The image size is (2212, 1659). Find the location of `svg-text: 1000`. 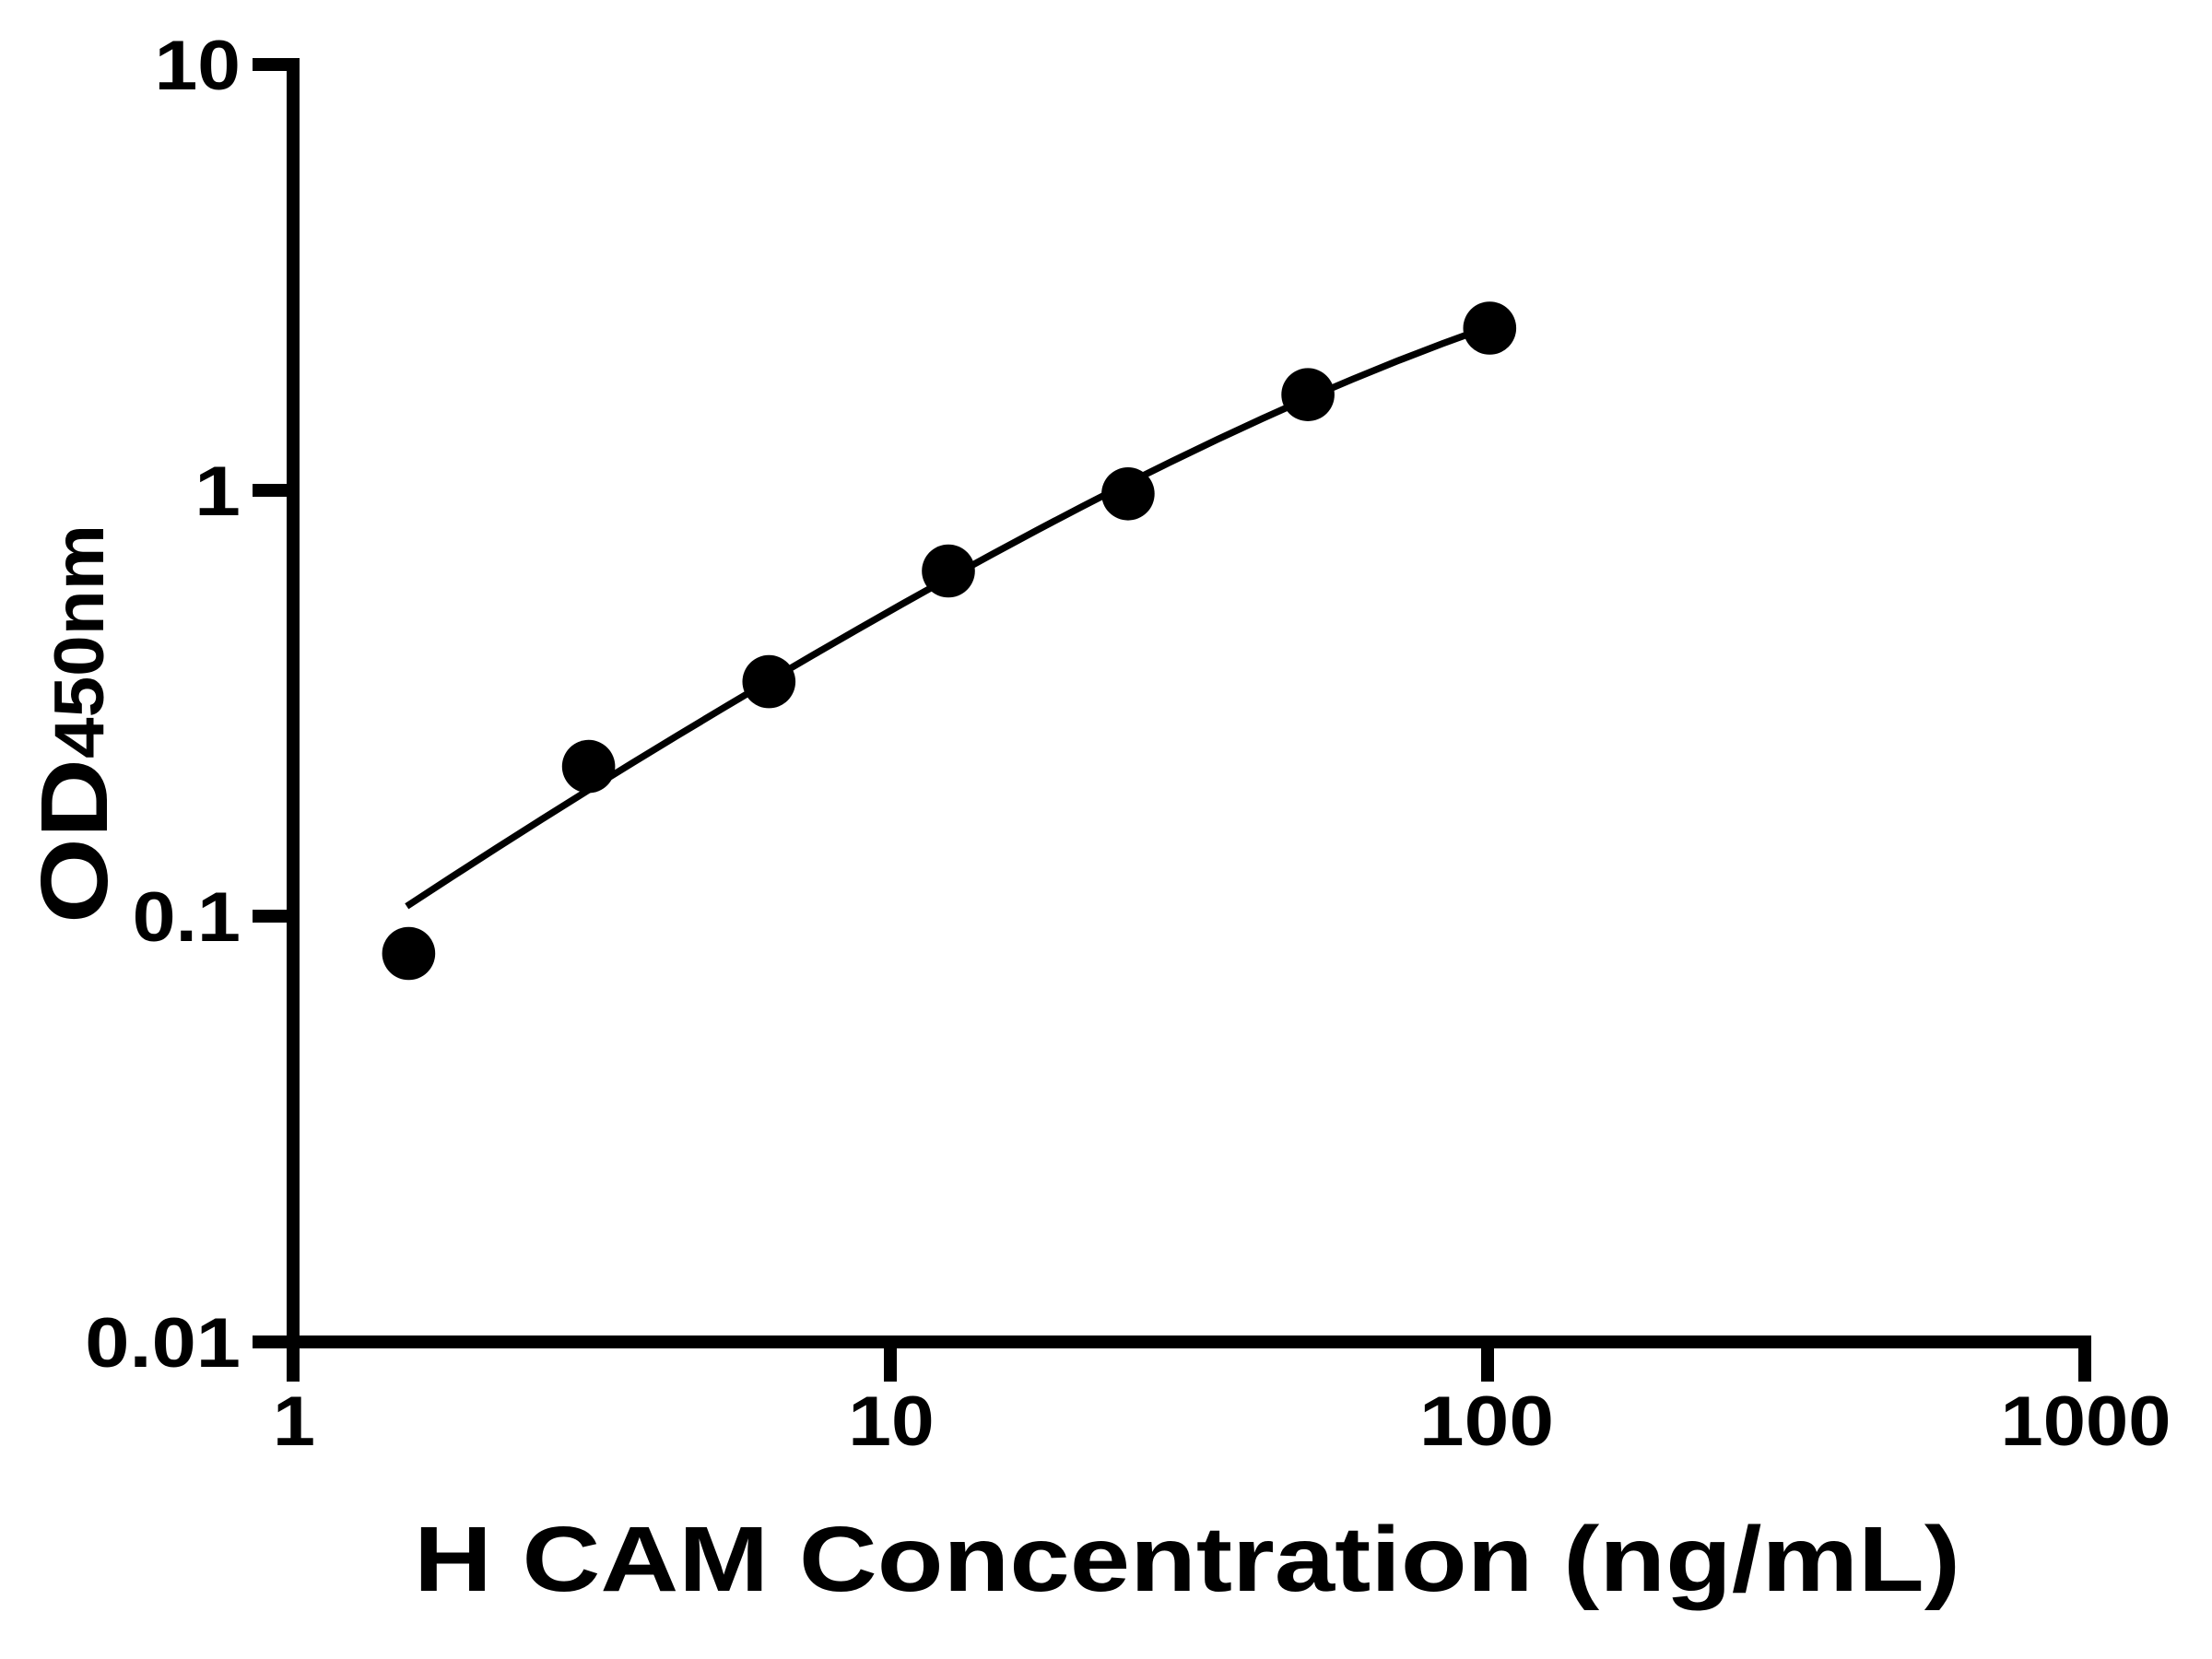

svg-text: 1000 is located at coordinates (2086, 1421).